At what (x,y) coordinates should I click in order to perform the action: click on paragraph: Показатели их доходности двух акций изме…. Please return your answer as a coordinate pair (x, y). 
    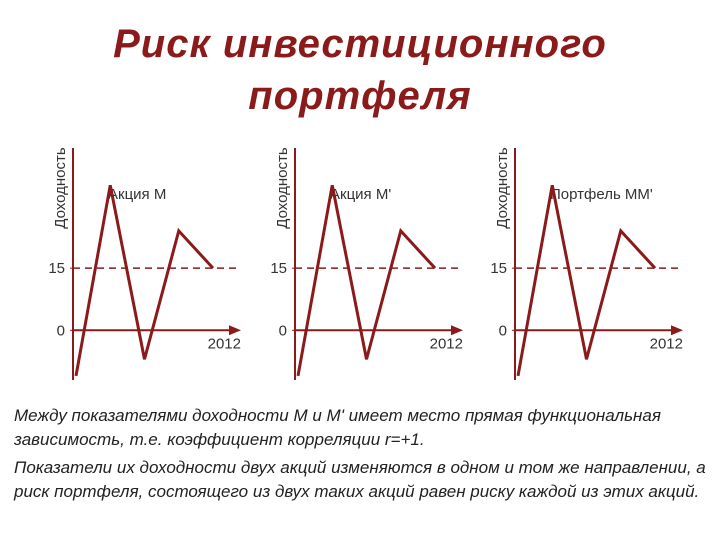
    Looking at the image, I should click on (360, 479).